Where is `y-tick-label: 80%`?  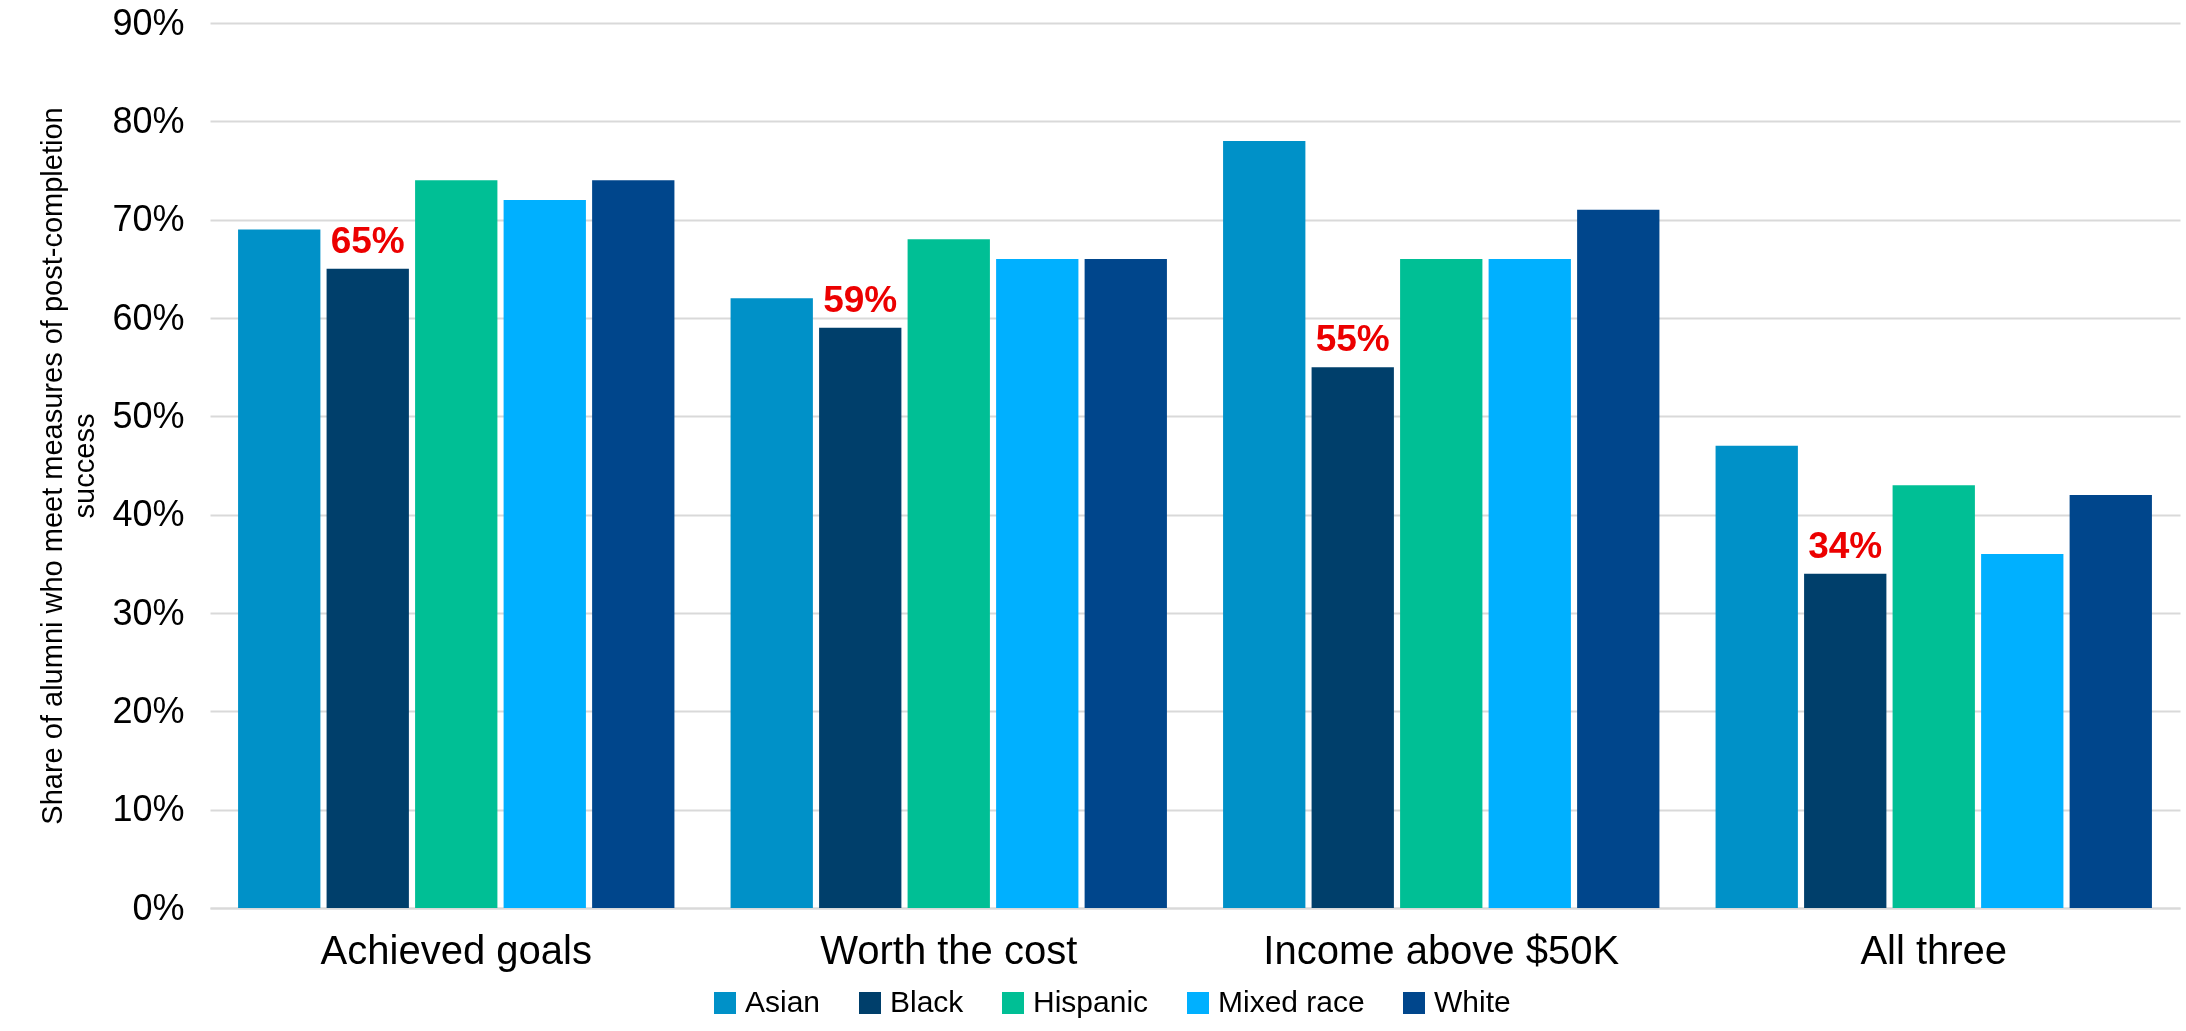 y-tick-label: 80% is located at coordinates (148, 120).